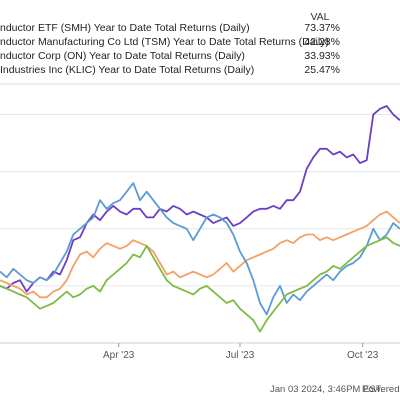 The width and height of the screenshot is (400, 400). I want to click on x-tick-label-2: Oct '23, so click(363, 355).